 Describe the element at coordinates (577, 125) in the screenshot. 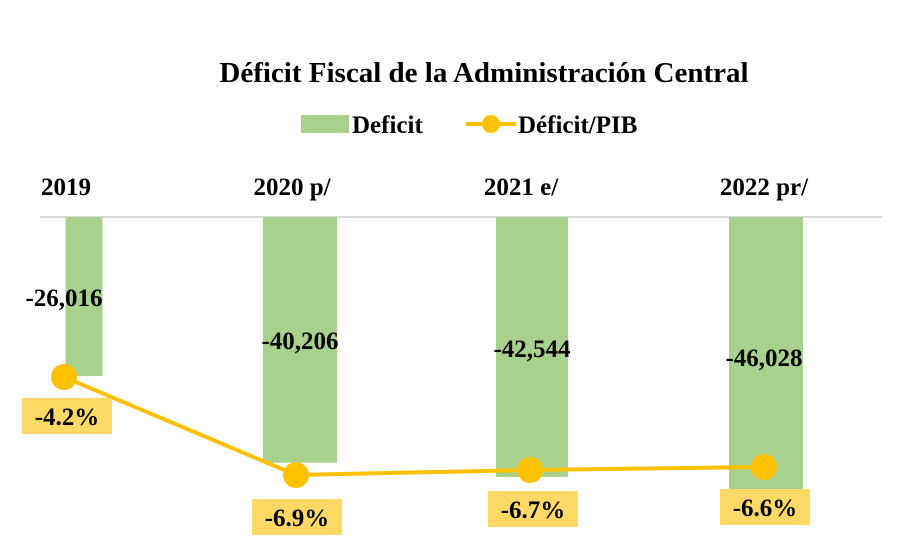

I see `legend-label-deficit-pib: Déficit/PIB` at that location.